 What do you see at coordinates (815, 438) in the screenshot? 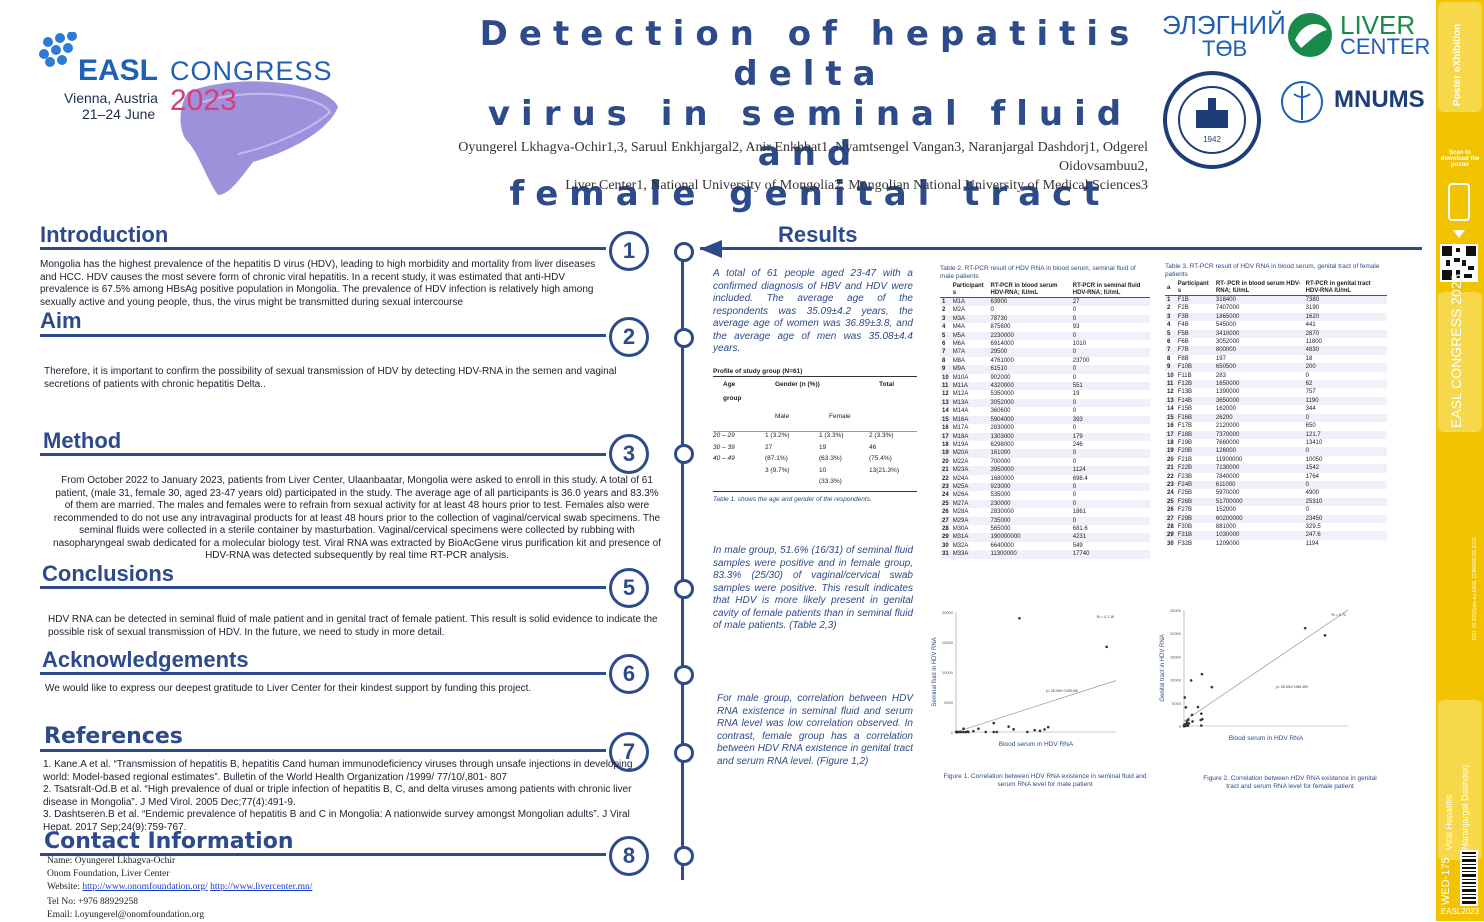
I see `table-1-row: 20 – 29 1 (3.2%) 1 (3.3%) 2 (3.3%)` at bounding box center [815, 438].